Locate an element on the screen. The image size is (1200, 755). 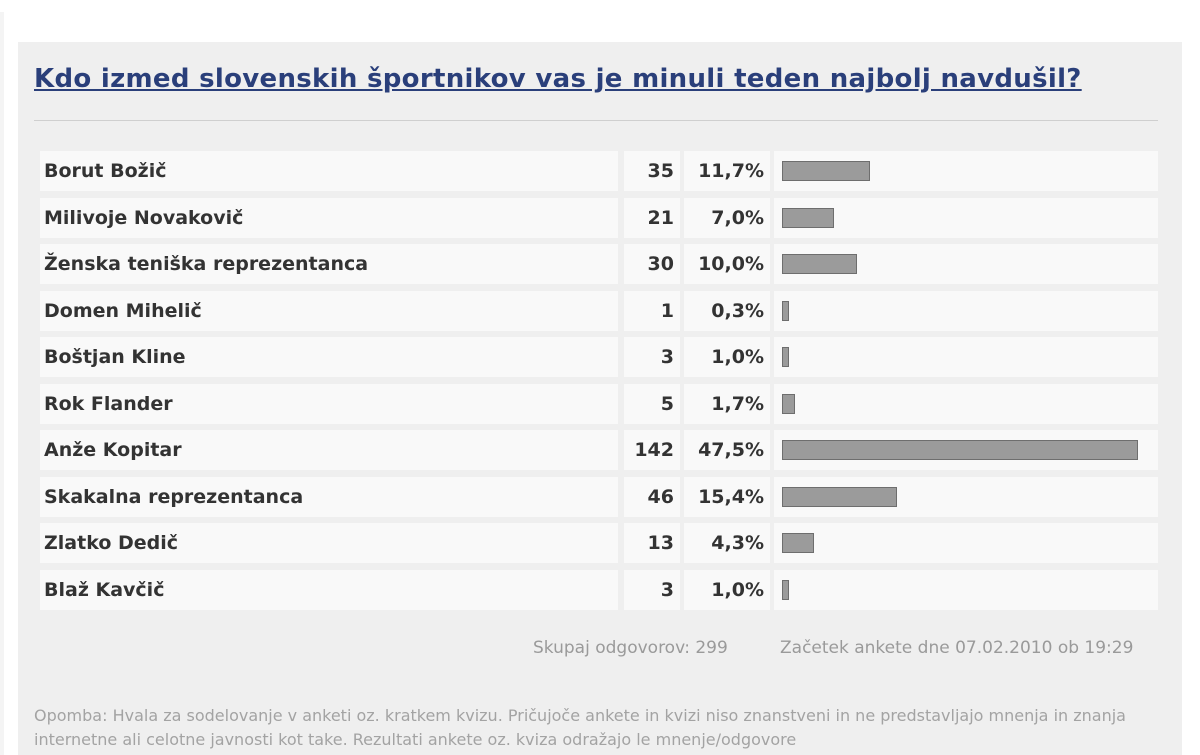
name-cell: Rok Flander is located at coordinates (329, 403).